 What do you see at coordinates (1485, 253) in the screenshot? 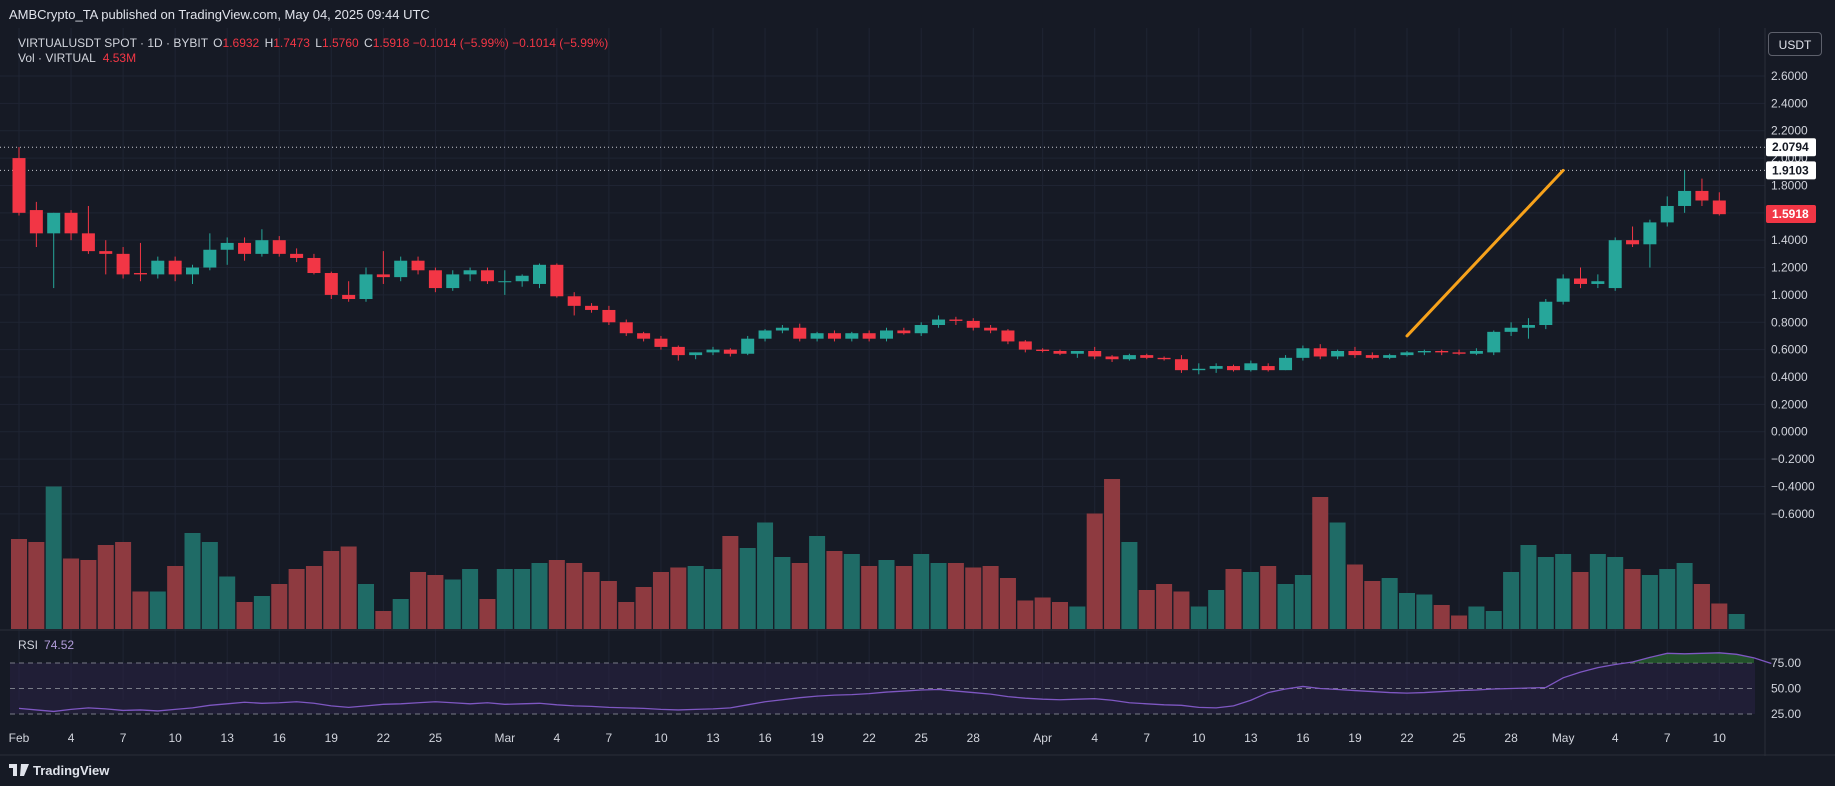
I see `trend-line` at bounding box center [1485, 253].